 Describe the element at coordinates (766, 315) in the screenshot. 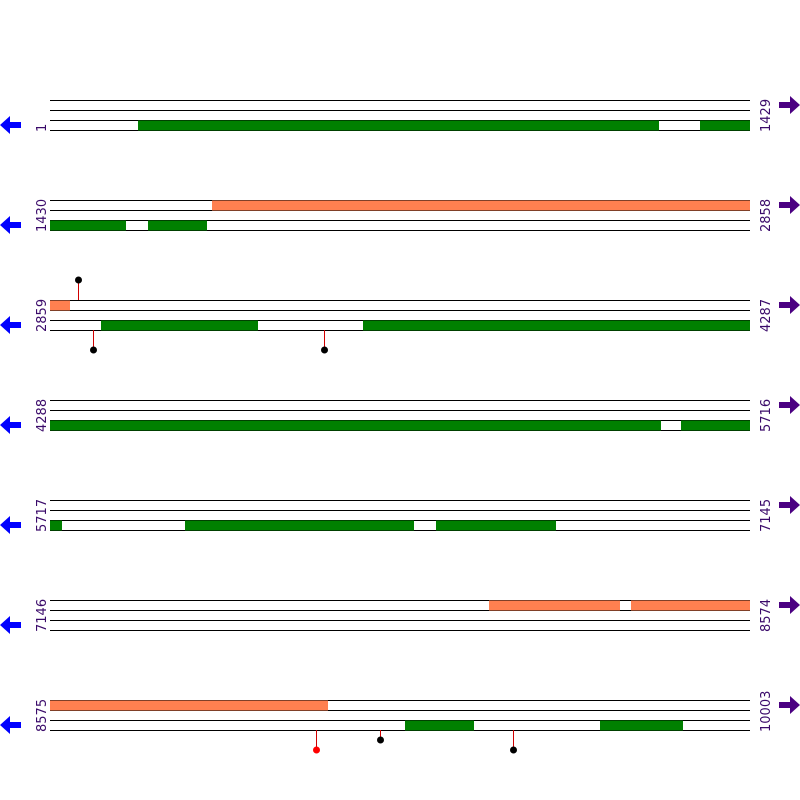

I see `end-label: 4287` at that location.